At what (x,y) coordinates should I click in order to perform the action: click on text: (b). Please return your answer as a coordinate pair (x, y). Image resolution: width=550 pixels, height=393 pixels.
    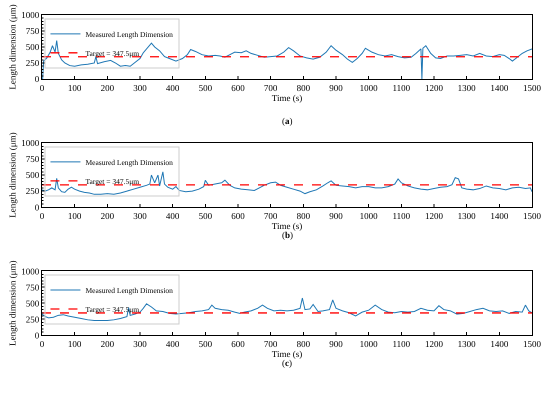
    Looking at the image, I should click on (288, 235).